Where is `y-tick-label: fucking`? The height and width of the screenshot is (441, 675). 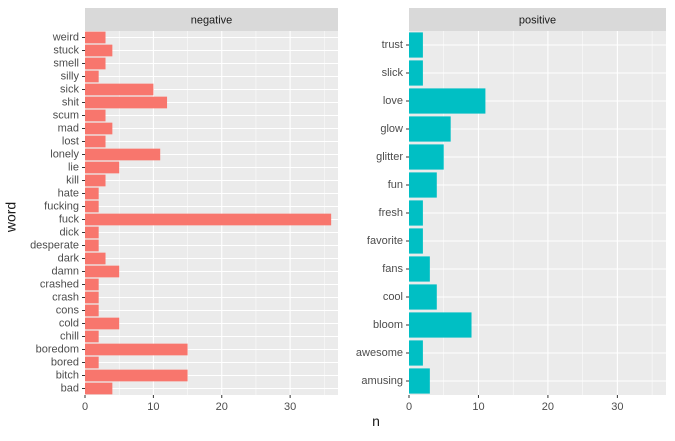
y-tick-label: fucking is located at coordinates (61, 206).